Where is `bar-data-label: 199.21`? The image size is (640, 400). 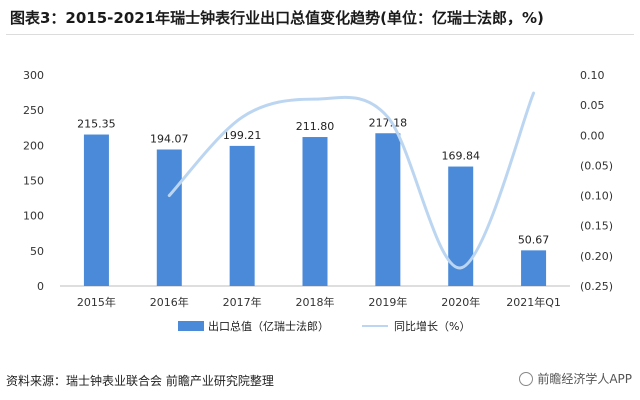 bar-data-label: 199.21 is located at coordinates (242, 135).